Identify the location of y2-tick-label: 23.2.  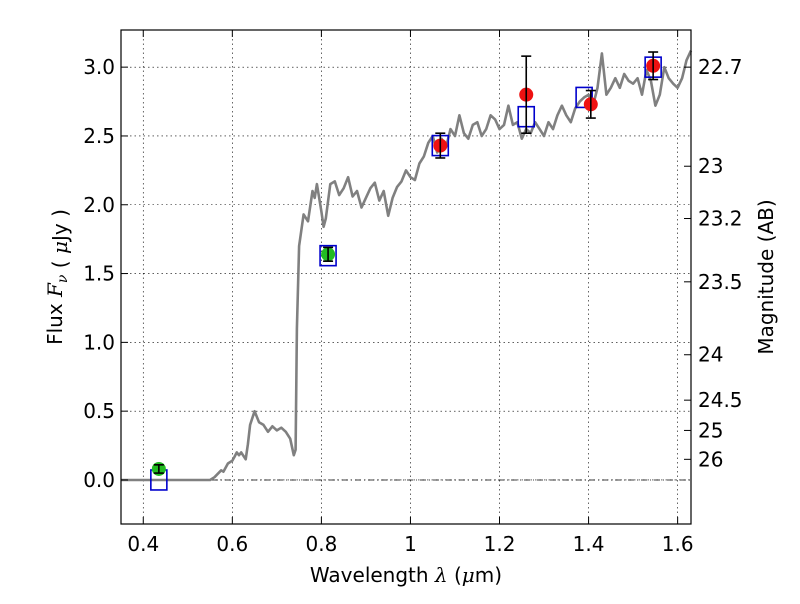
(720, 219).